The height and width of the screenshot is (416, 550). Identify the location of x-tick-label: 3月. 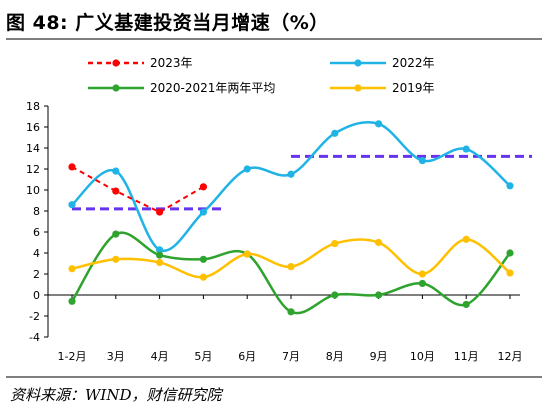
(116, 356).